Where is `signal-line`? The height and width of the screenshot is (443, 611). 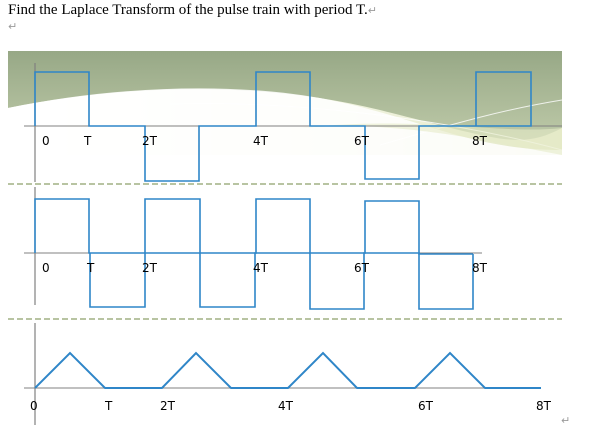 signal-line is located at coordinates (287, 370).